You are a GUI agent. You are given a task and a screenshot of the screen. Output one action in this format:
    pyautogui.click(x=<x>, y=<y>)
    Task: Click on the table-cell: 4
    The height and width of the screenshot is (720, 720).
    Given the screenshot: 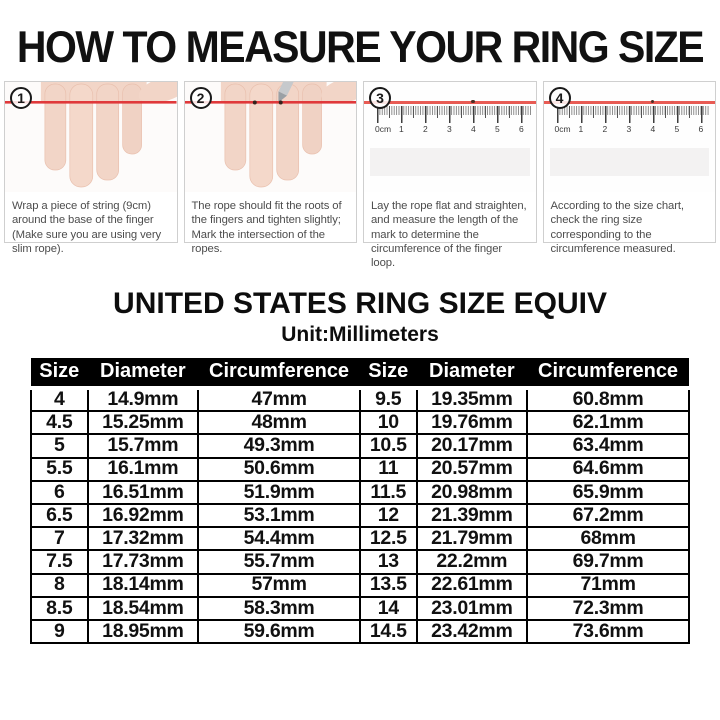 What is the action you would take?
    pyautogui.click(x=59, y=399)
    